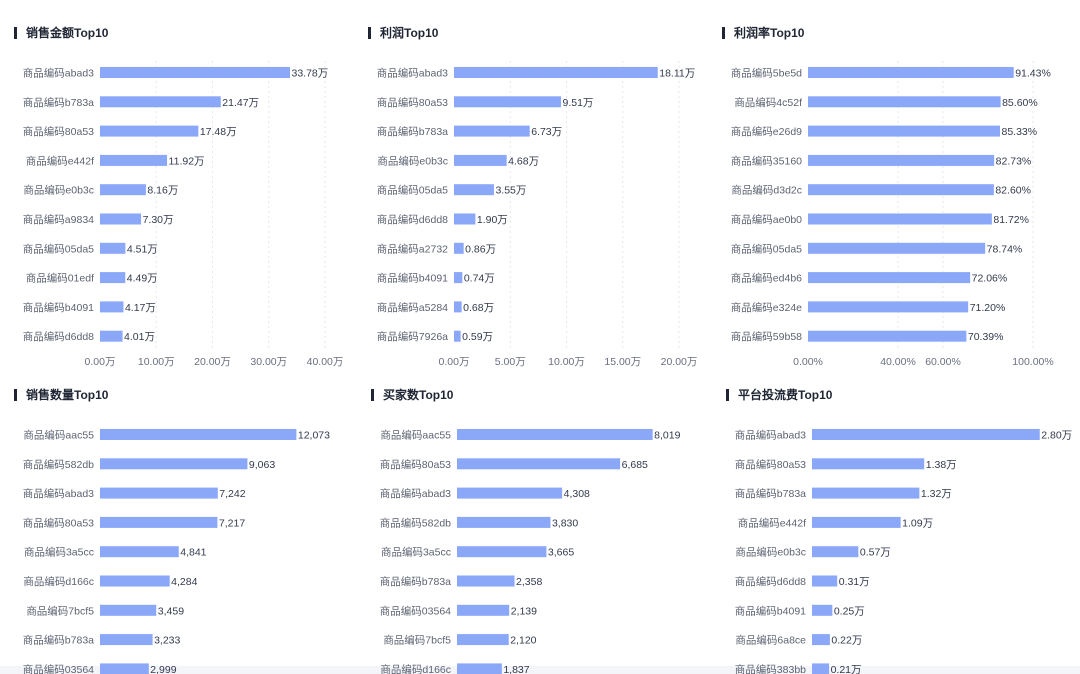 The image size is (1080, 674). I want to click on category-label: 商品编码3a5cc, so click(416, 552).